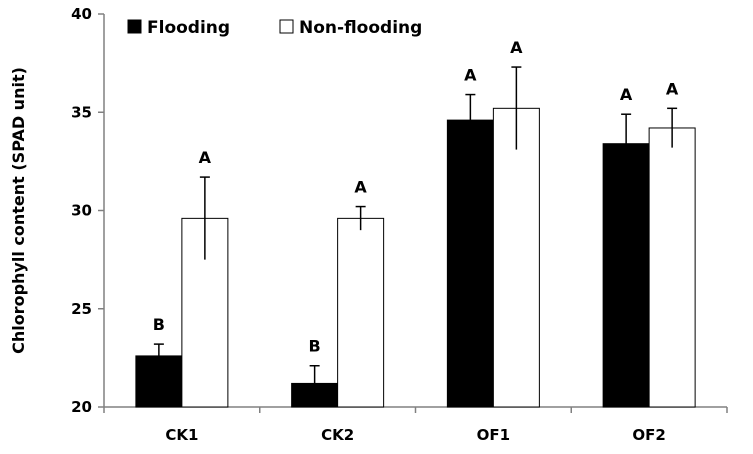 This screenshot has height=454, width=753. Describe the element at coordinates (648, 435) in the screenshot. I see `x-tick-label: OF2` at that location.